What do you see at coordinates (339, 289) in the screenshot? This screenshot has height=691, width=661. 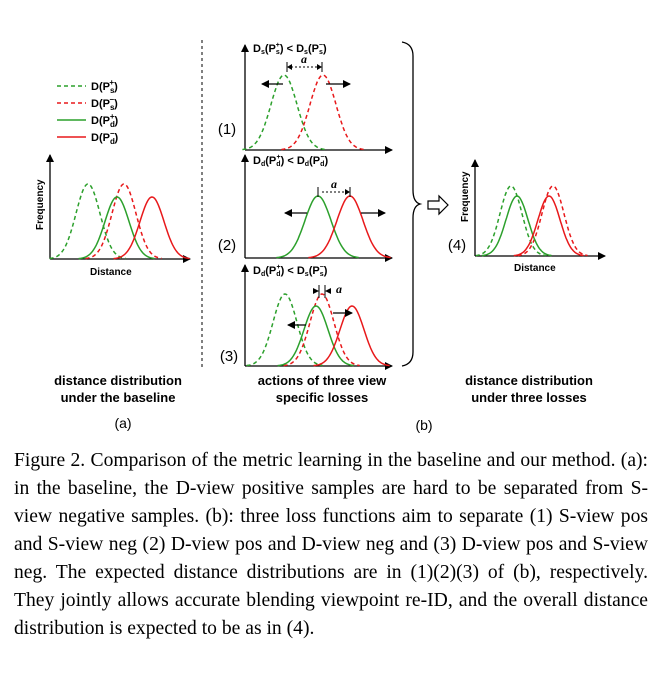 I see `margin-label-3: a` at bounding box center [339, 289].